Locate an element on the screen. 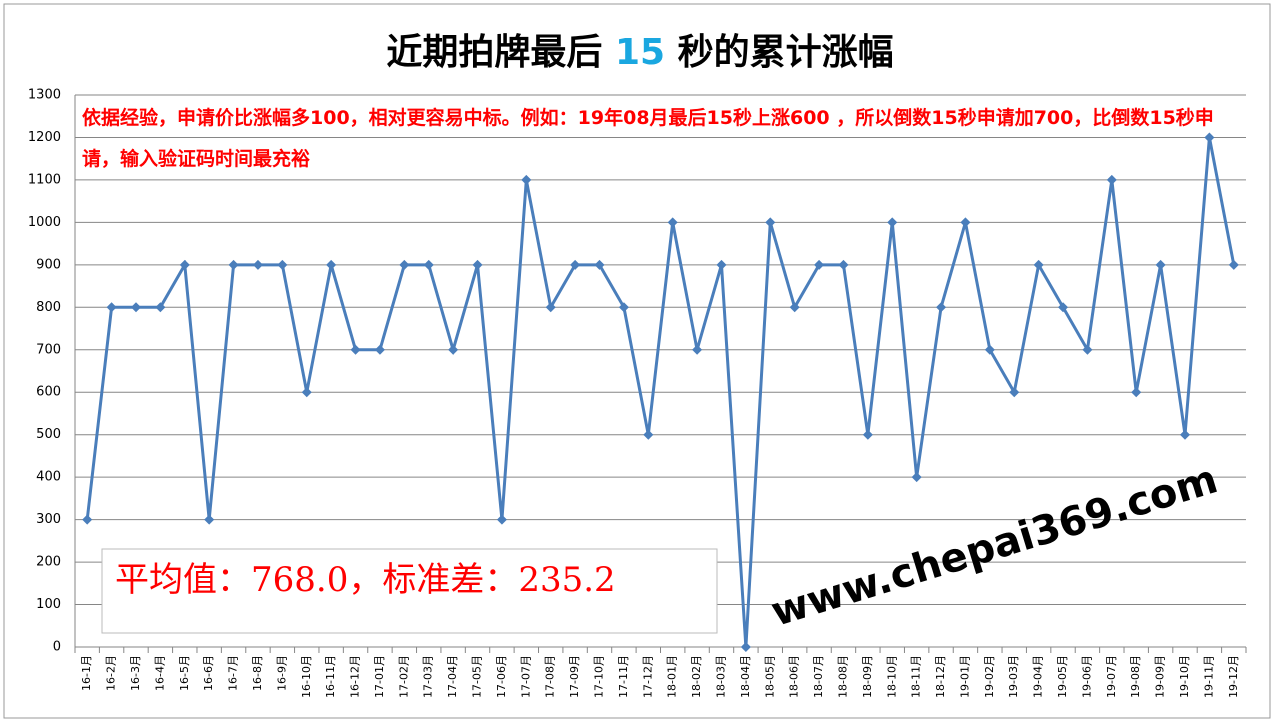  x-tick-label: 17-07月 is located at coordinates (525, 676).